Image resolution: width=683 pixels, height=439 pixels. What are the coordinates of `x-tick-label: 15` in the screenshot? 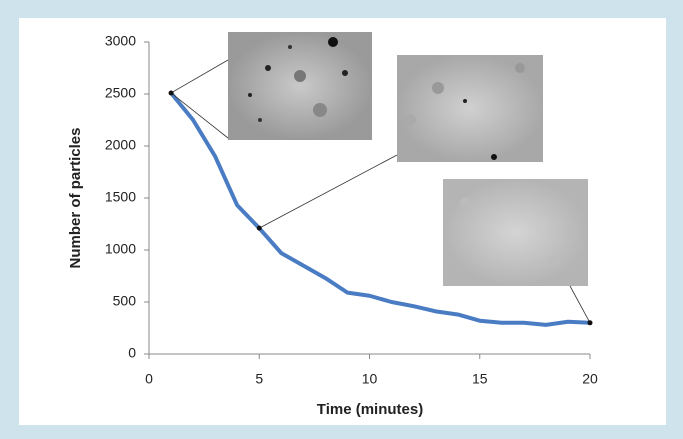 It's located at (480, 379).